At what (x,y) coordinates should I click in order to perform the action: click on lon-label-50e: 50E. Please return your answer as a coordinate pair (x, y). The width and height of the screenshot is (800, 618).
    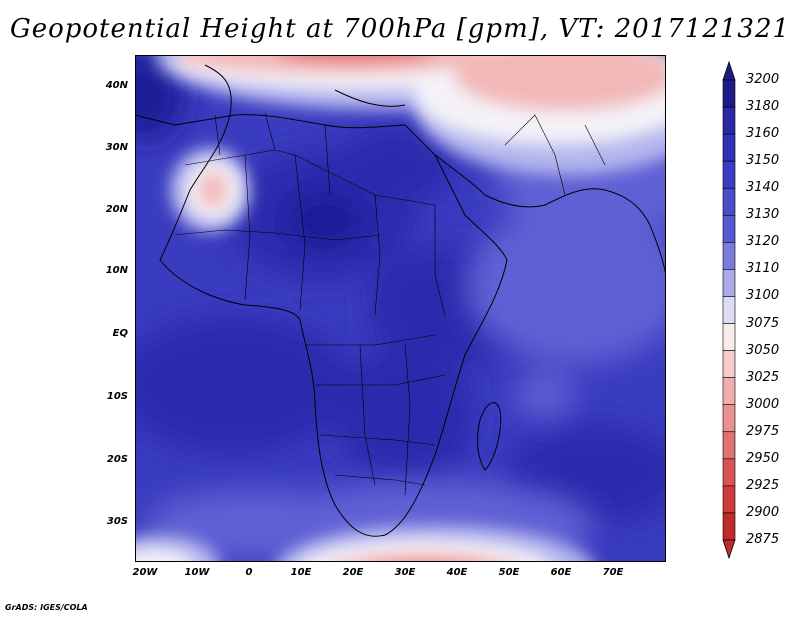
    Looking at the image, I should click on (509, 572).